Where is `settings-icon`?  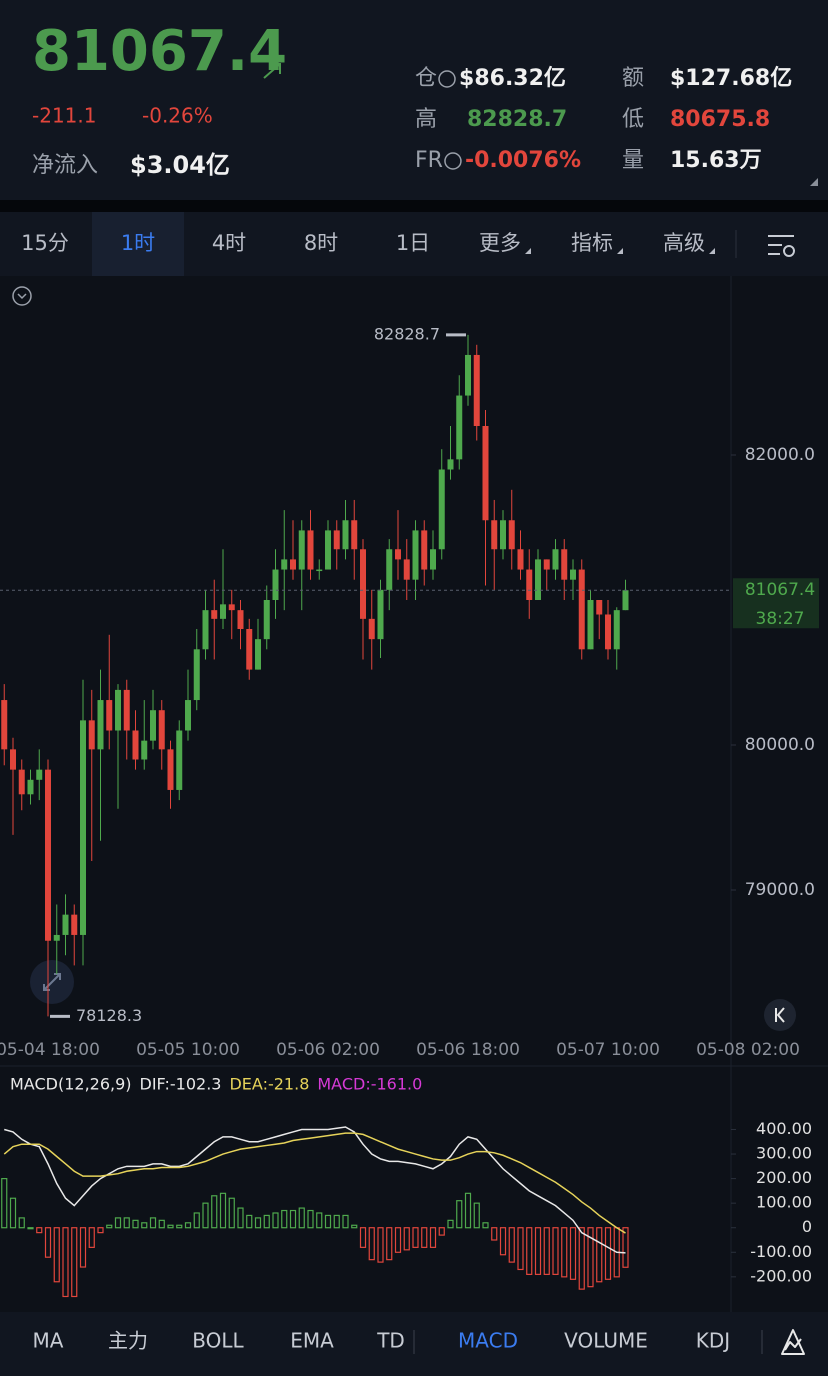 settings-icon is located at coordinates (781, 246).